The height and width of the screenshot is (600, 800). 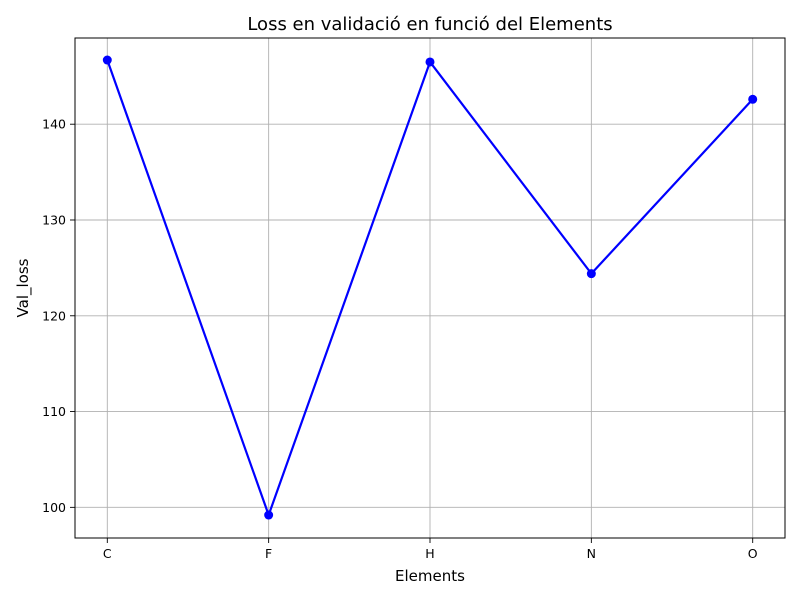 What do you see at coordinates (54, 315) in the screenshot?
I see `y-tick-label: 120` at bounding box center [54, 315].